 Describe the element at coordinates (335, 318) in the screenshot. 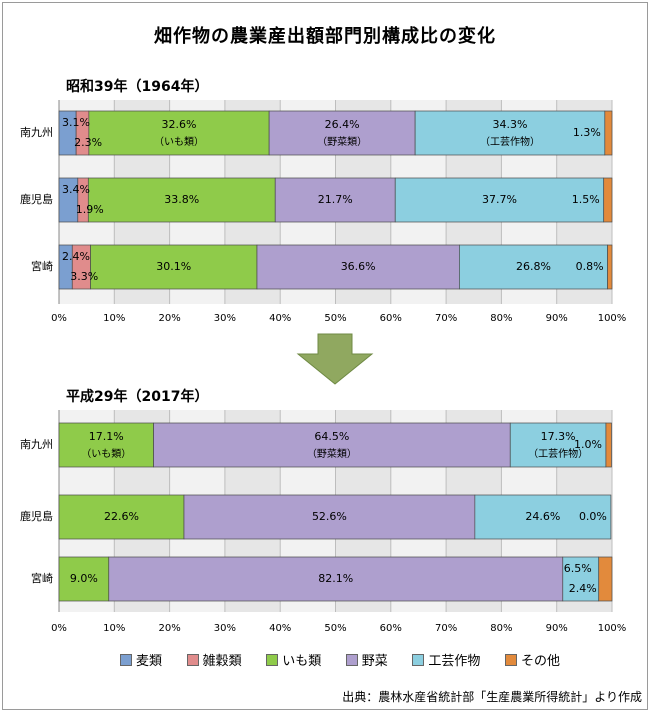

I see `x-tick-label: 50%` at that location.